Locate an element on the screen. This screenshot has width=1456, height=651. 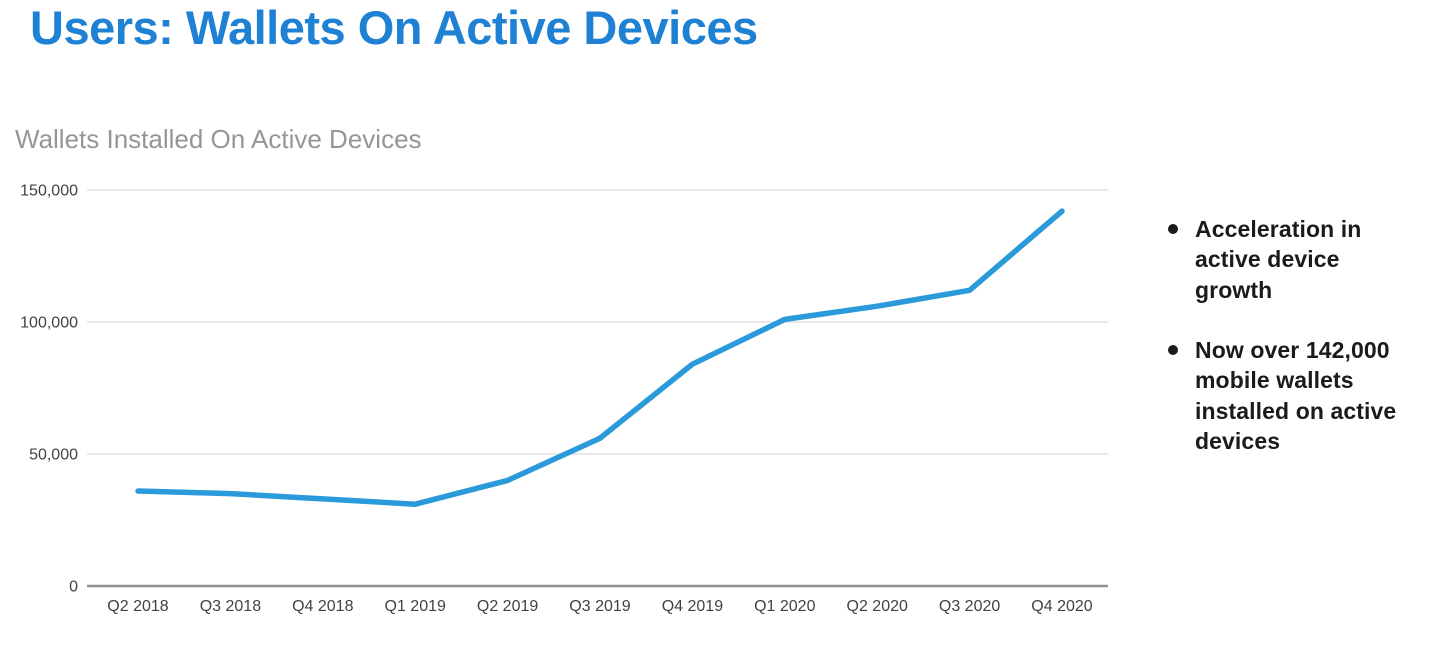
x-axis-tick-label: Q3 2020 is located at coordinates (969, 606).